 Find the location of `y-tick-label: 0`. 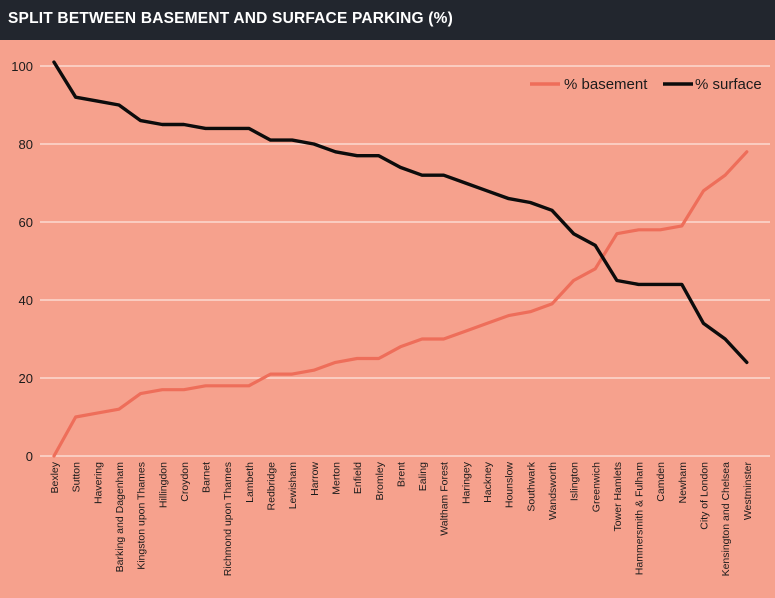

y-tick-label: 0 is located at coordinates (29, 456).